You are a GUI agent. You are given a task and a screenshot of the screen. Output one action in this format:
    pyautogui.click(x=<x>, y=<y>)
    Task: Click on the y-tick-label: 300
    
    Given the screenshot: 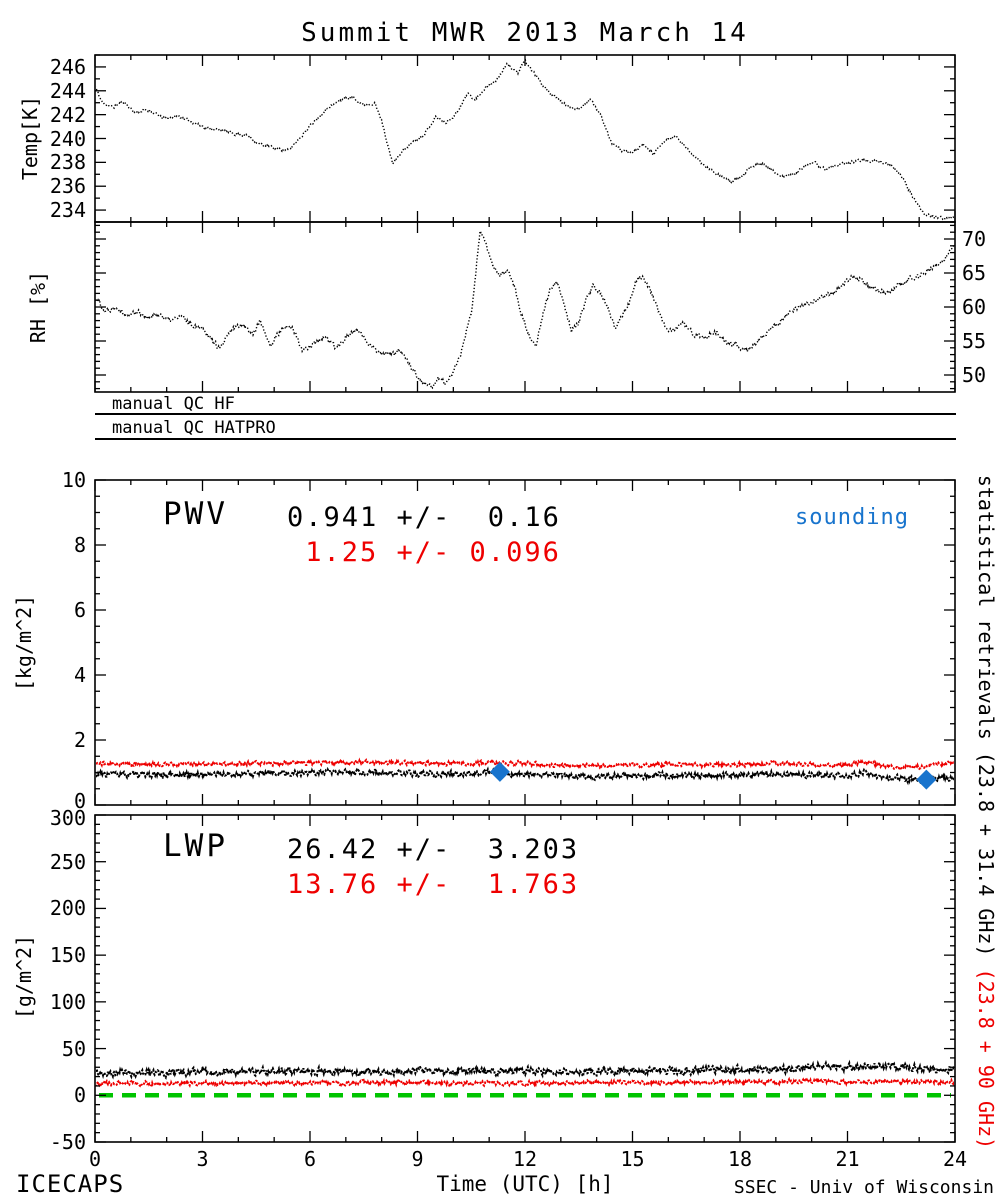 What is the action you would take?
    pyautogui.click(x=67, y=818)
    